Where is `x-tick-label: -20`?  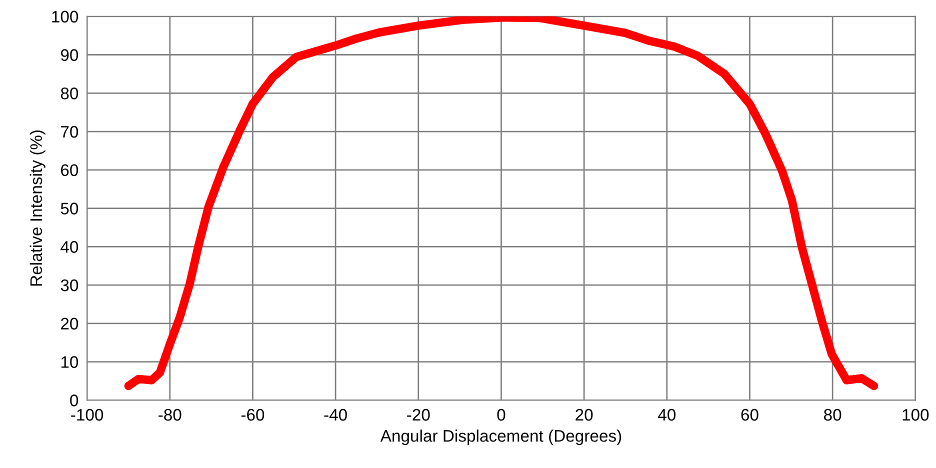
x-tick-label: -20 is located at coordinates (418, 414).